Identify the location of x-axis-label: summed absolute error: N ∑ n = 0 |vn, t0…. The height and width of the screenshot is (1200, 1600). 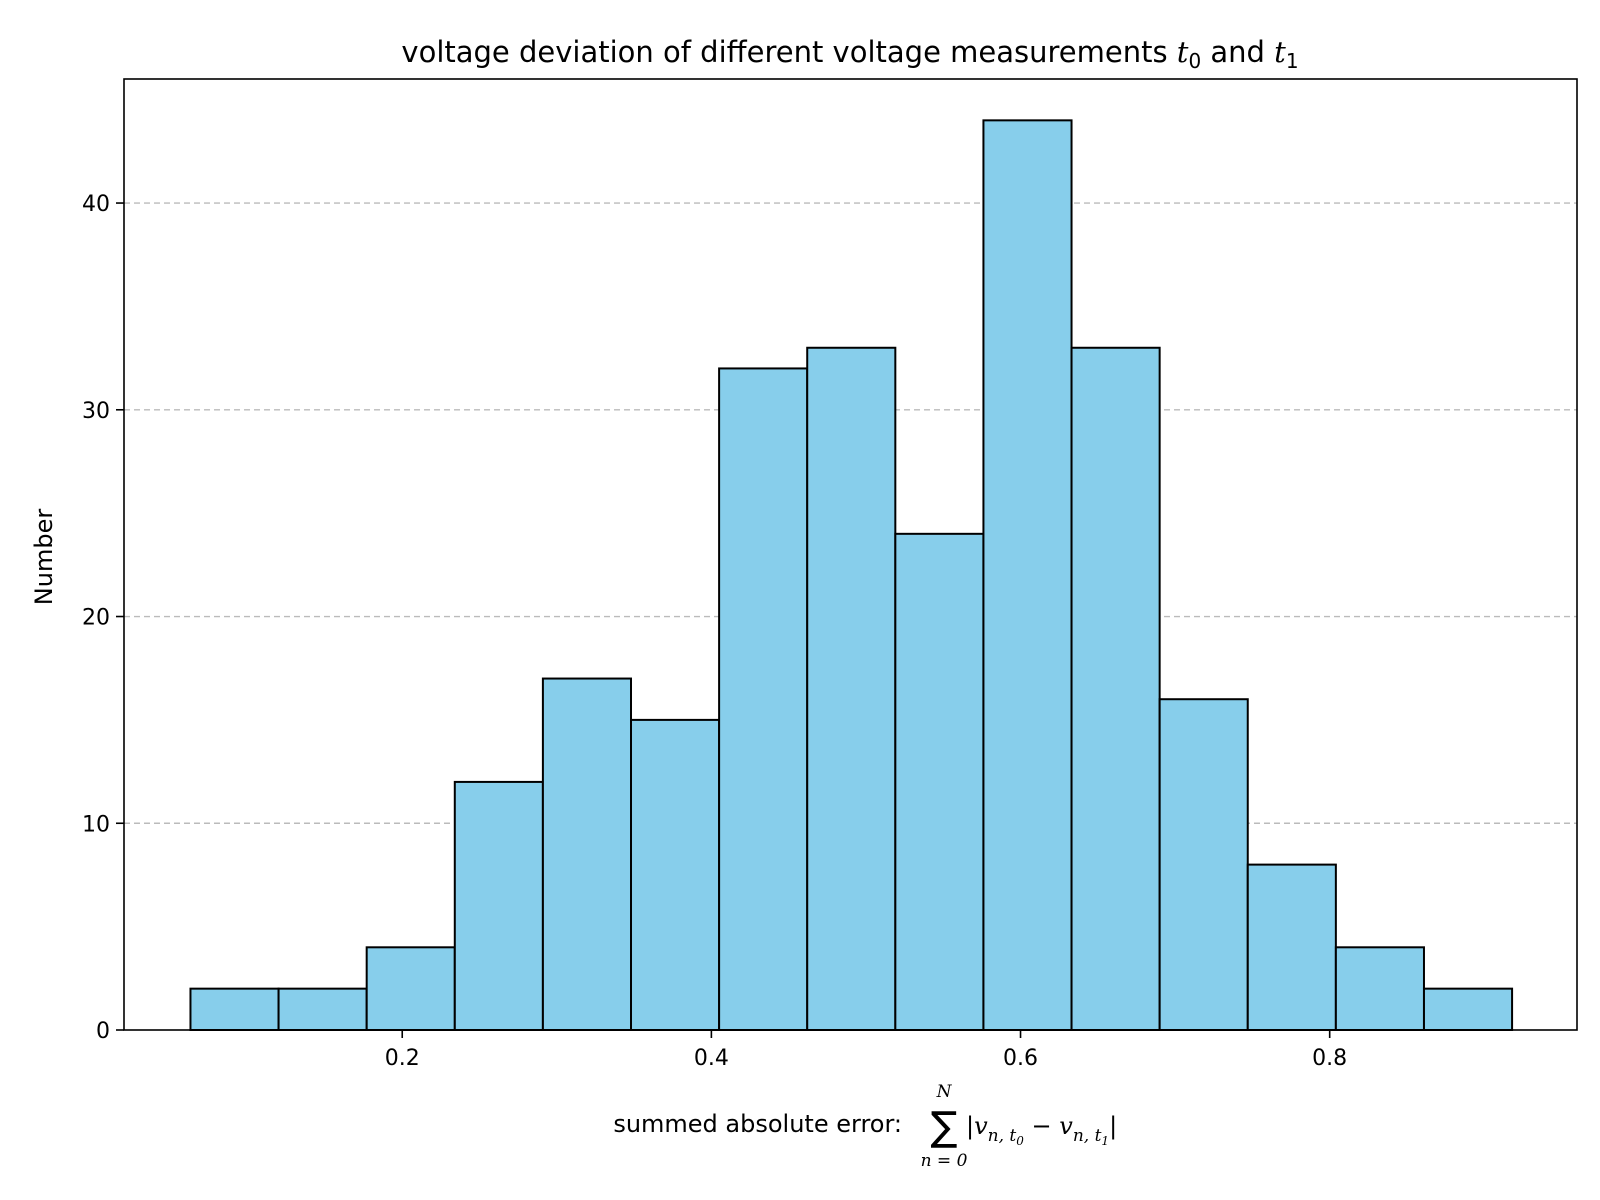
(865, 1126).